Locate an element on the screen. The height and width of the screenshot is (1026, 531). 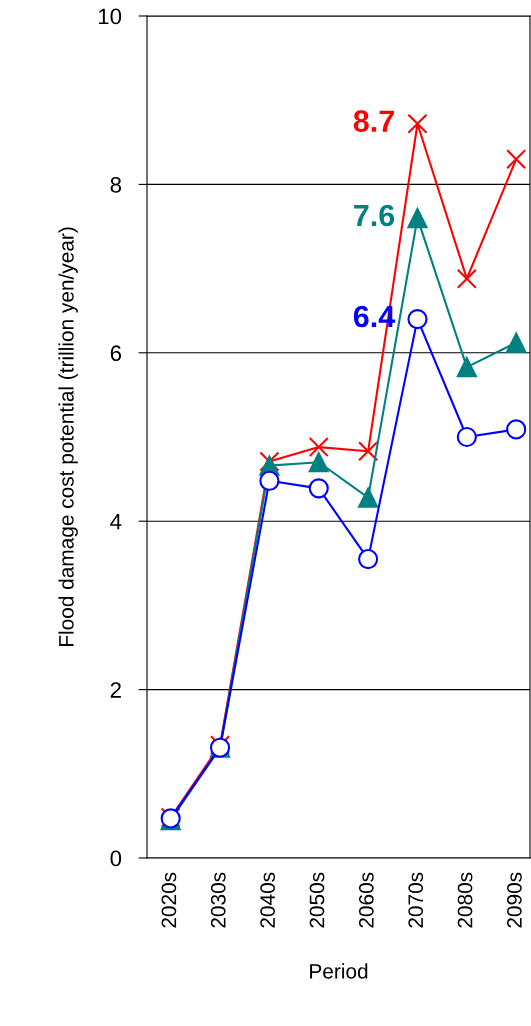
x-axis-title: Period is located at coordinates (339, 971).